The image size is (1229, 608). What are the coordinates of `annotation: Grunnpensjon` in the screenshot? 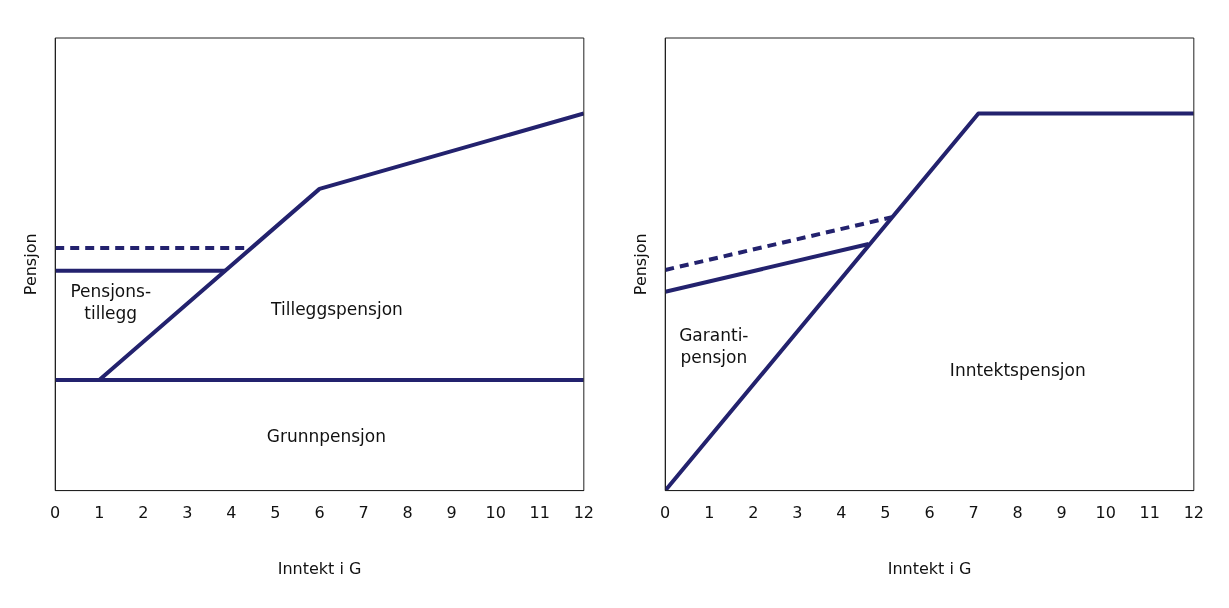 It's located at (326, 435).